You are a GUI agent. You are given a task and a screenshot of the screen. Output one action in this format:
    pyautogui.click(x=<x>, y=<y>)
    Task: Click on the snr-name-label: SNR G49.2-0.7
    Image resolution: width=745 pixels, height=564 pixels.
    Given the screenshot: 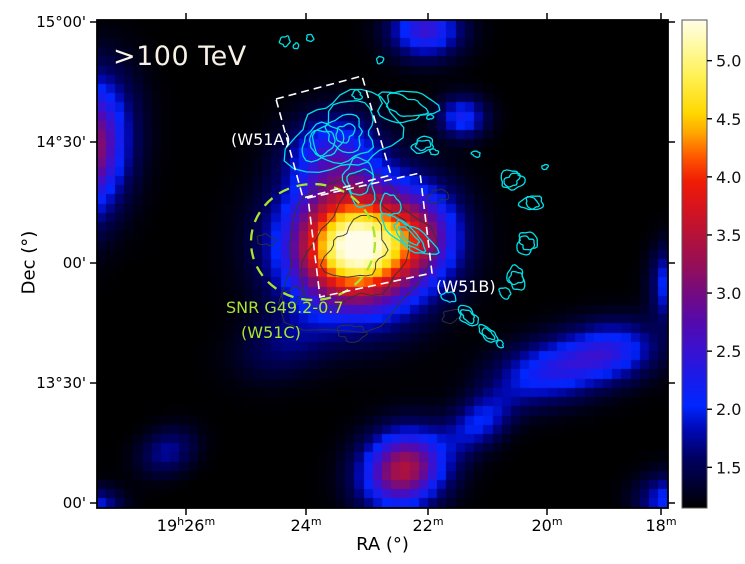 What is the action you would take?
    pyautogui.click(x=285, y=307)
    